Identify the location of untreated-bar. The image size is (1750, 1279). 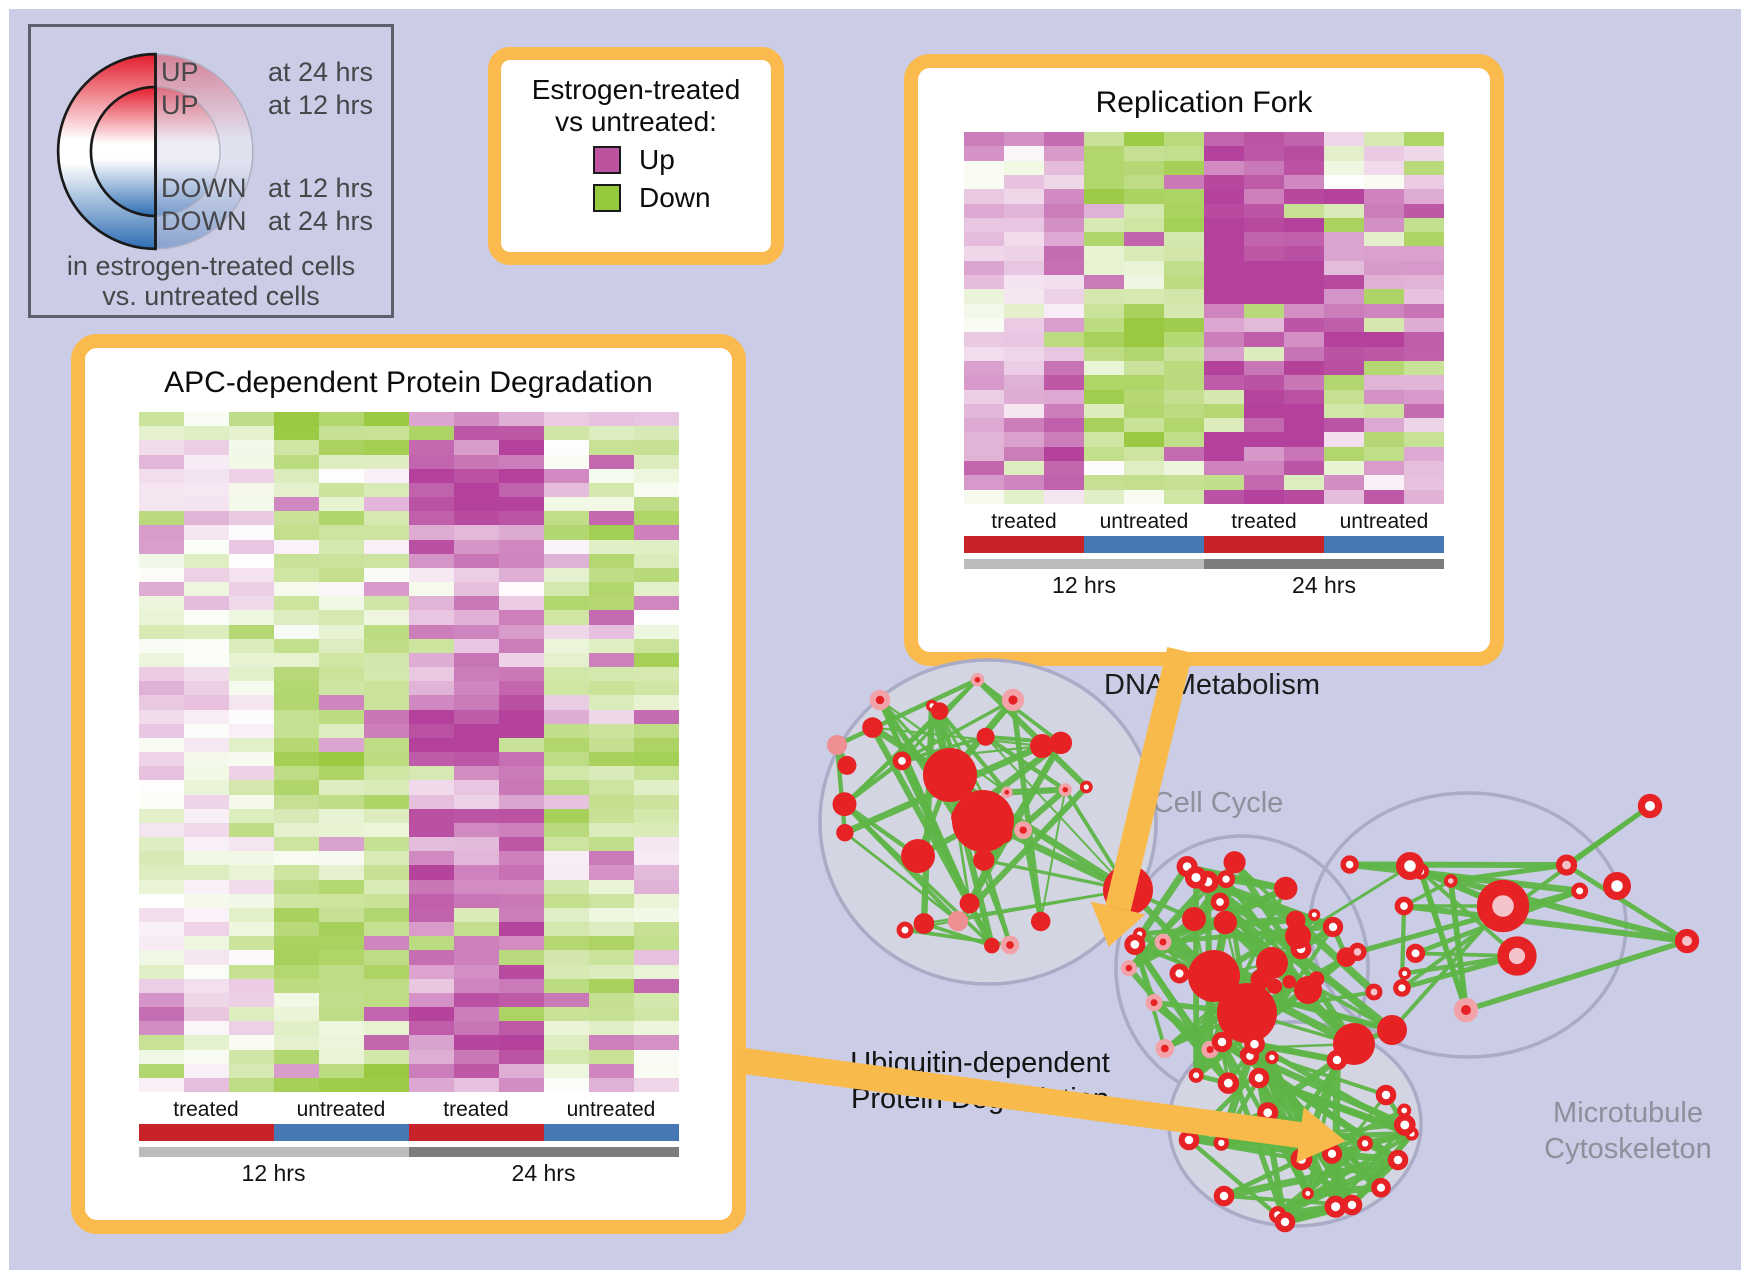
(1144, 544).